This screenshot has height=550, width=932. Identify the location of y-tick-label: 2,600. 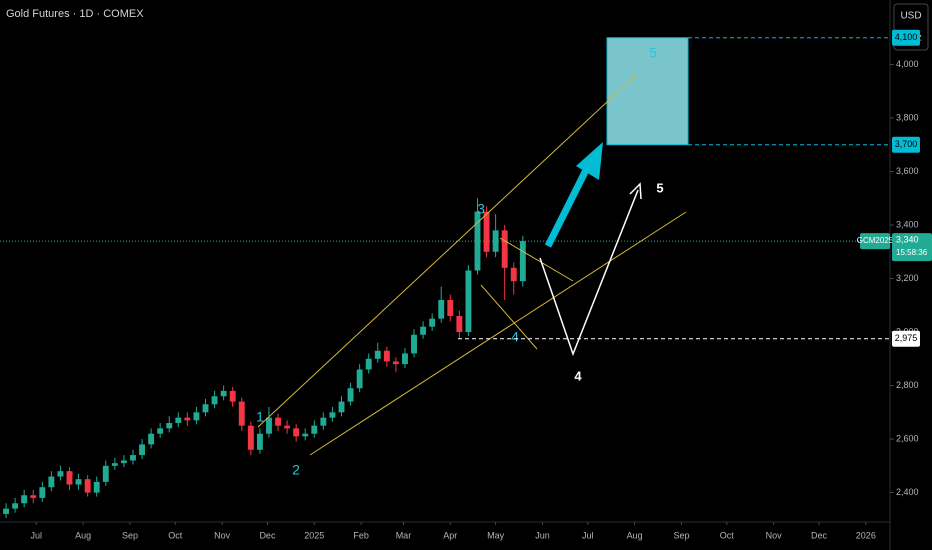
(907, 438).